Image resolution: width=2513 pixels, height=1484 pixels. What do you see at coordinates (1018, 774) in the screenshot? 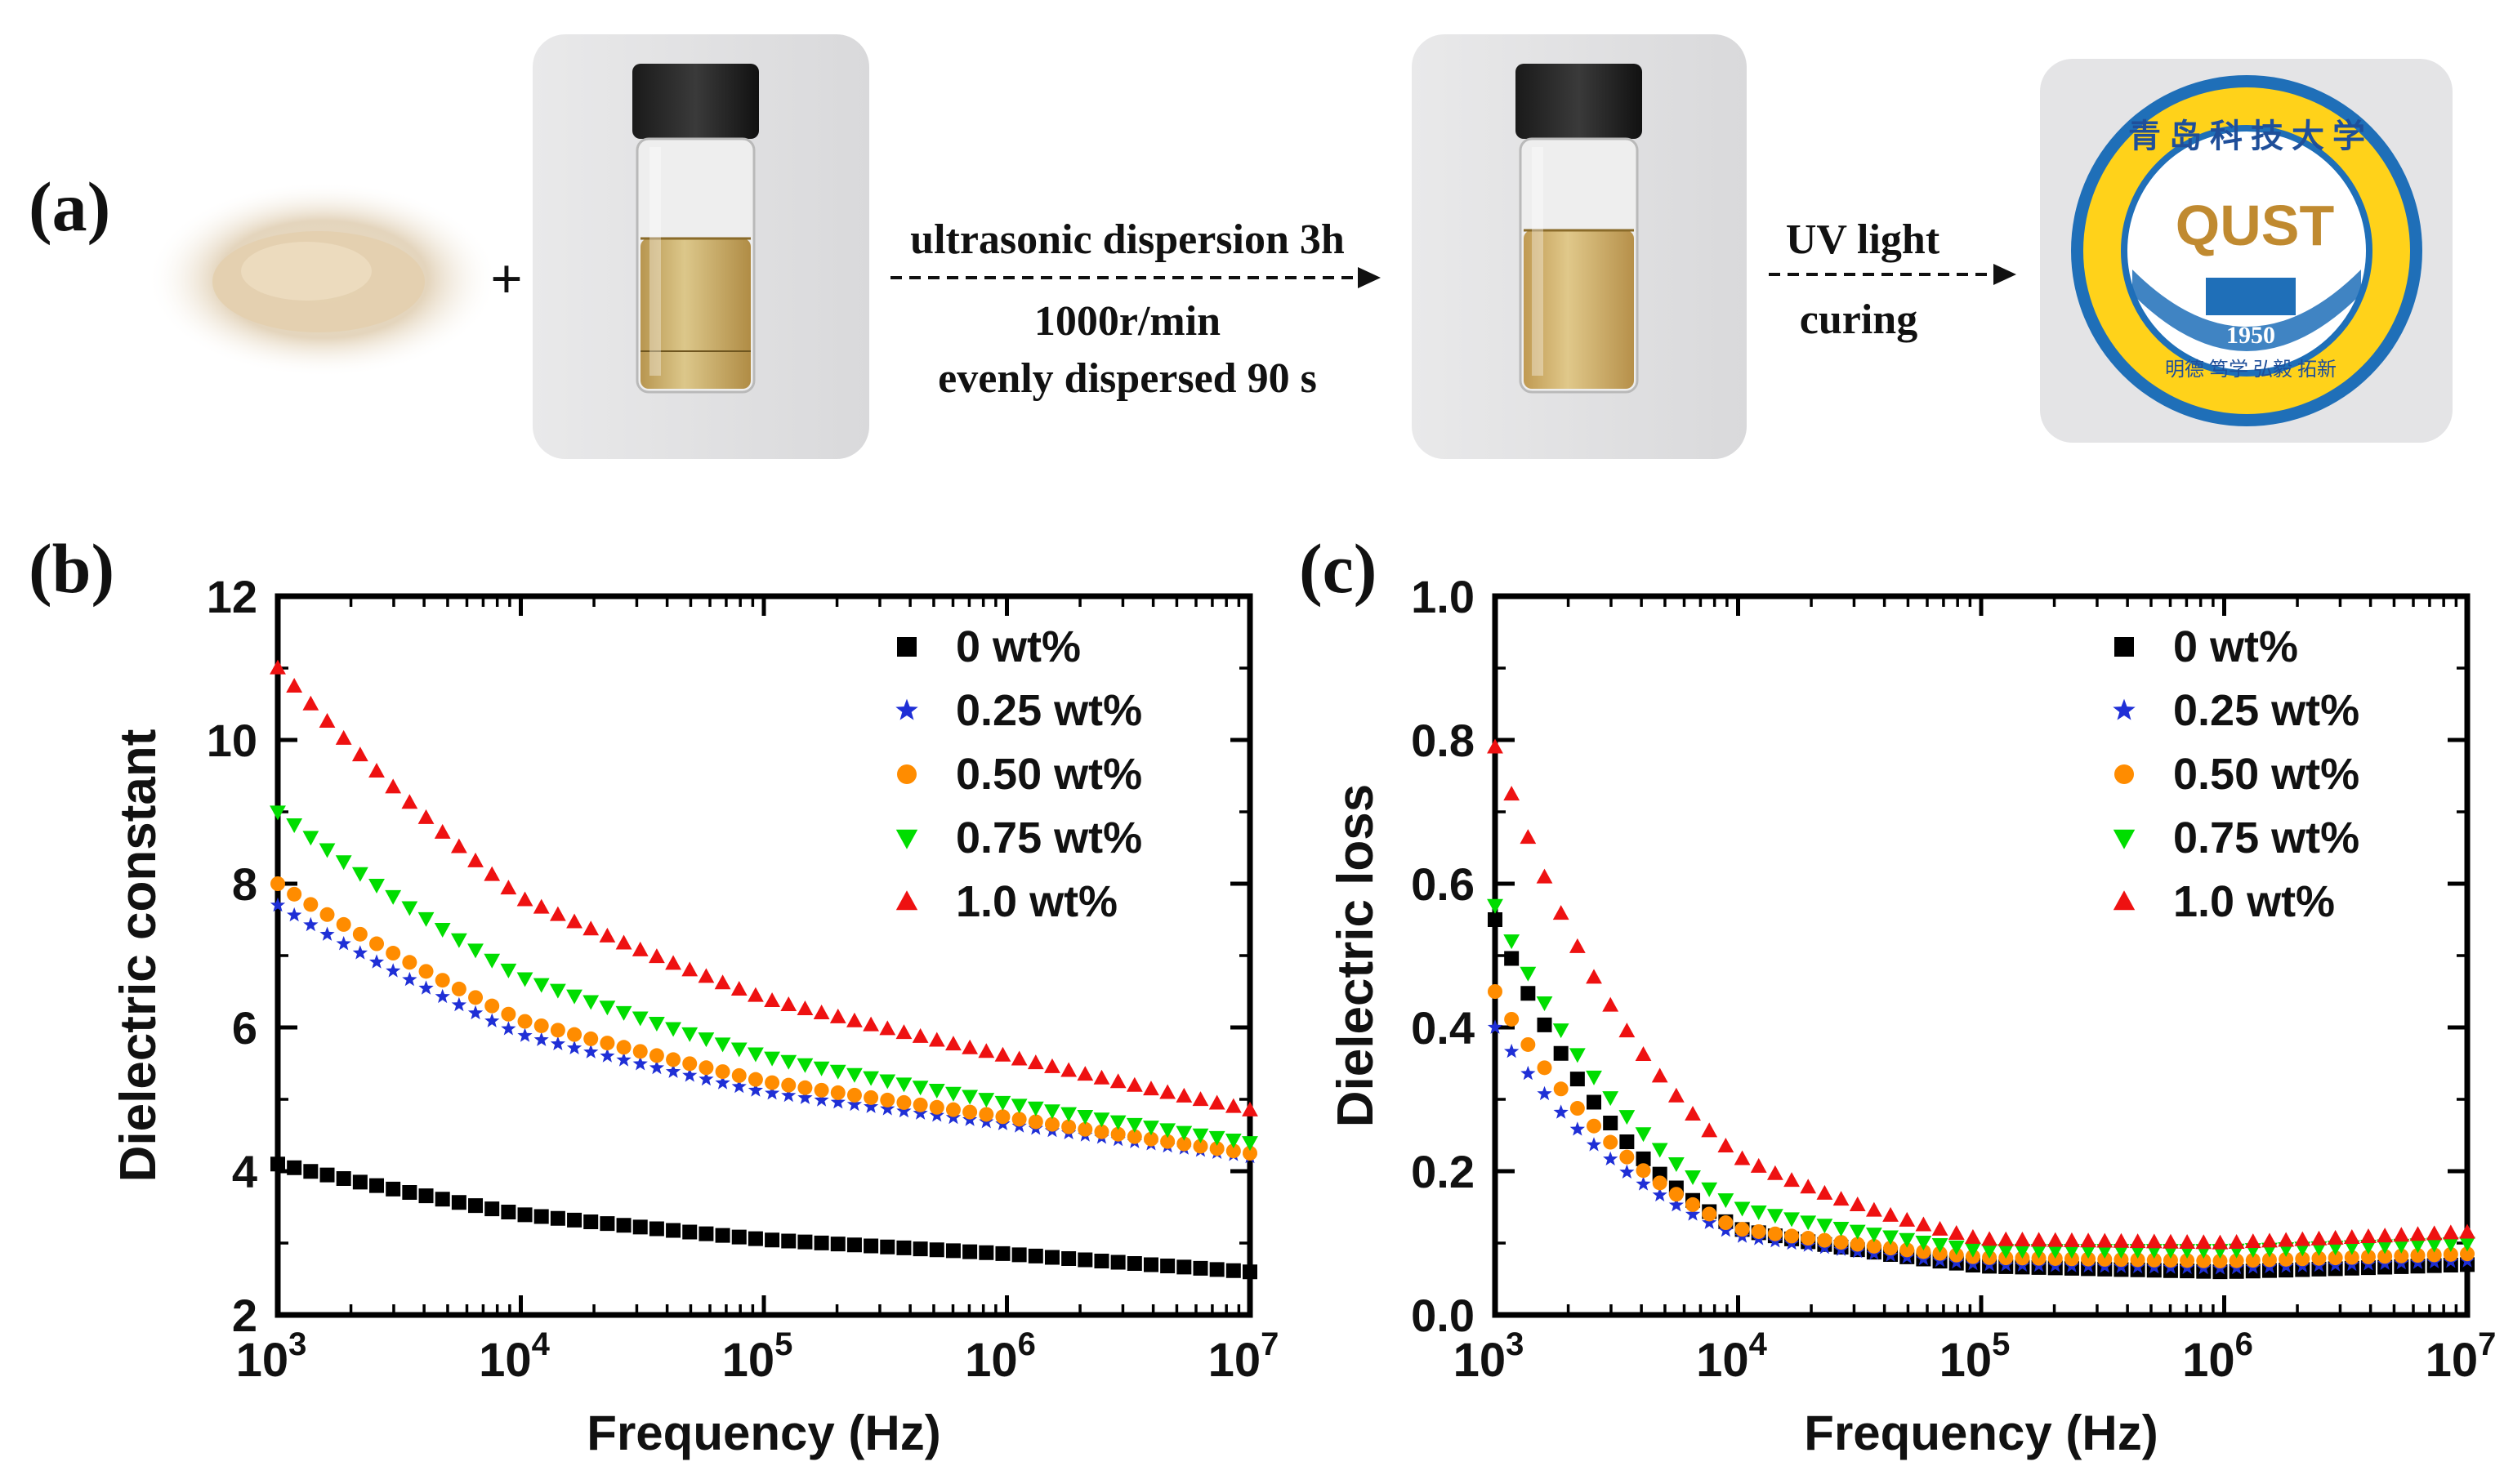
I see `legend: 0 wt% 0.25 wt% 0.50 wt% 0.75 wt% 1.0 wt%` at bounding box center [1018, 774].